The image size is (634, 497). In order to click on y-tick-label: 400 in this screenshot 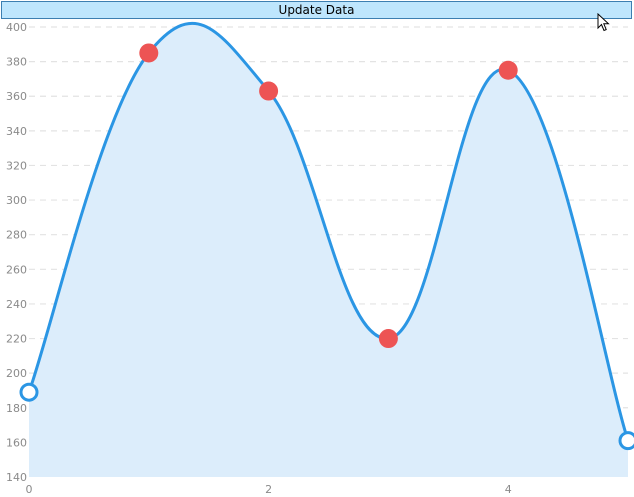, I will do `click(16, 27)`.